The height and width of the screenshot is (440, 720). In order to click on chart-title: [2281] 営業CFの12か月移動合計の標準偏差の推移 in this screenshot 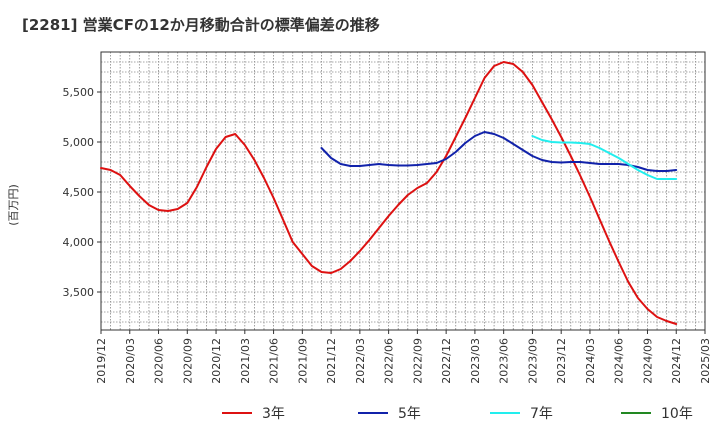, I will do `click(201, 25)`.